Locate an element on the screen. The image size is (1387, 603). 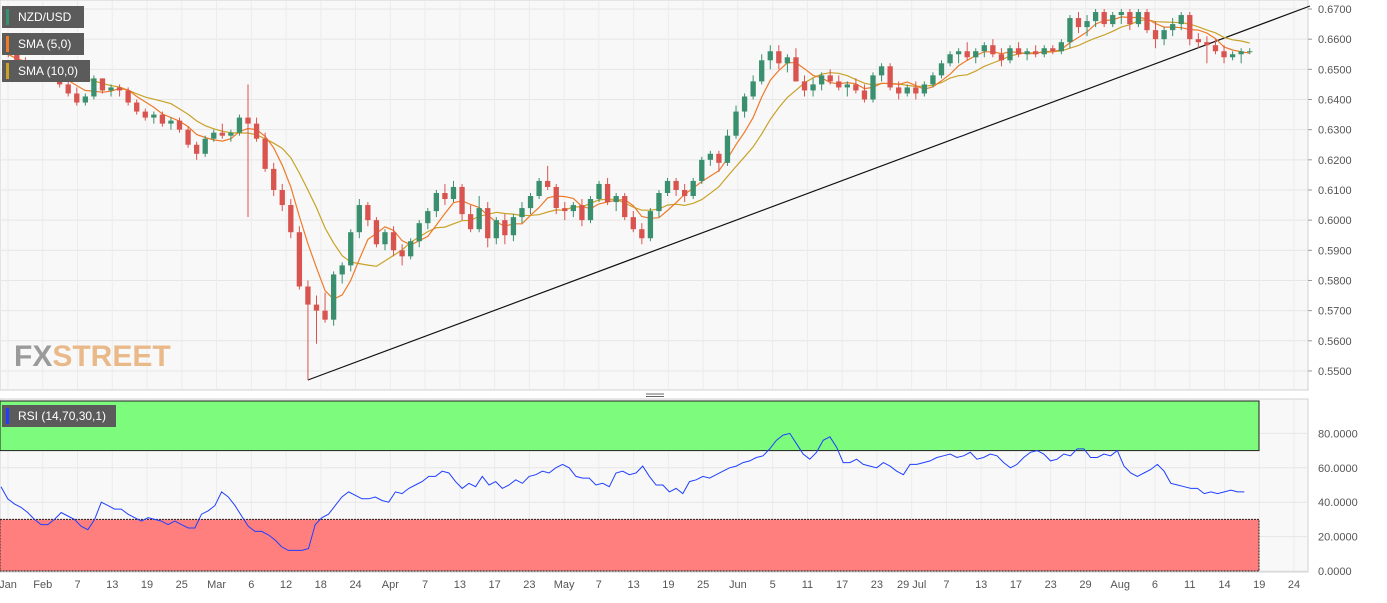
x-tick-label: 7 is located at coordinates (425, 585).